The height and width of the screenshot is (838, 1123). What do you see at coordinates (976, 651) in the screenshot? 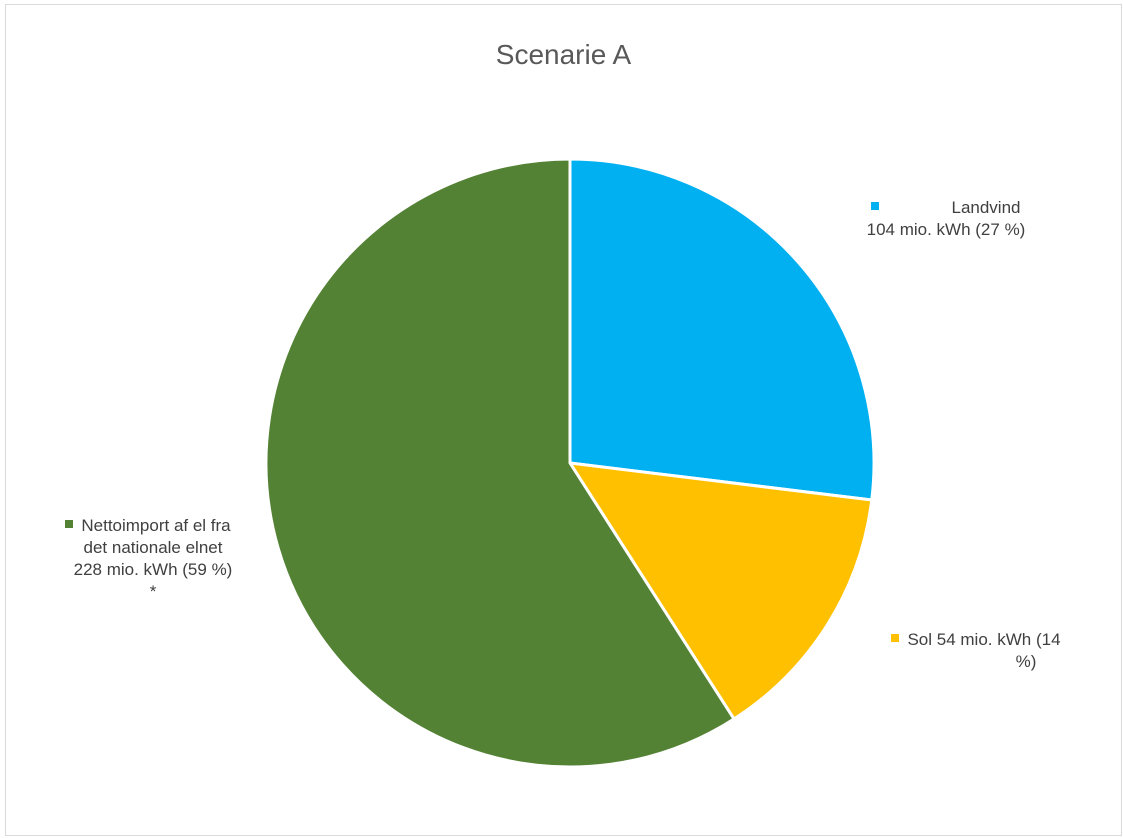
I see `data-label-sol: Sol 54 mio. kWh (14 %)` at bounding box center [976, 651].